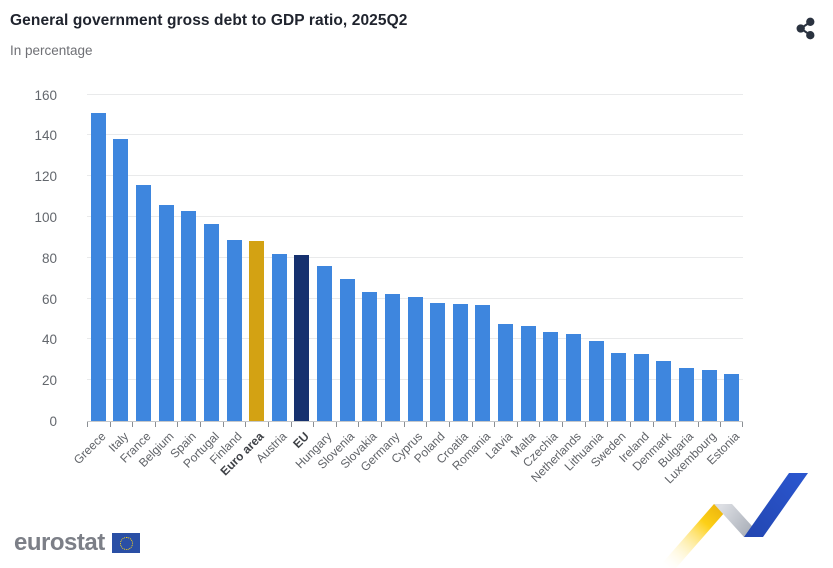  What do you see at coordinates (234, 330) in the screenshot?
I see `bar-finland` at bounding box center [234, 330].